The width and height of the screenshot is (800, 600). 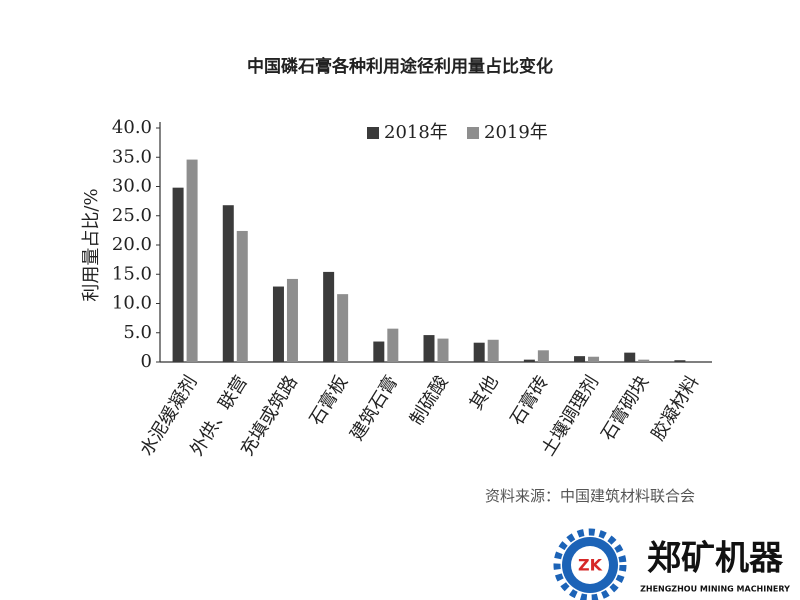 What do you see at coordinates (590, 496) in the screenshot?
I see `source-note: 资料来源：中国建筑材料联合会` at bounding box center [590, 496].